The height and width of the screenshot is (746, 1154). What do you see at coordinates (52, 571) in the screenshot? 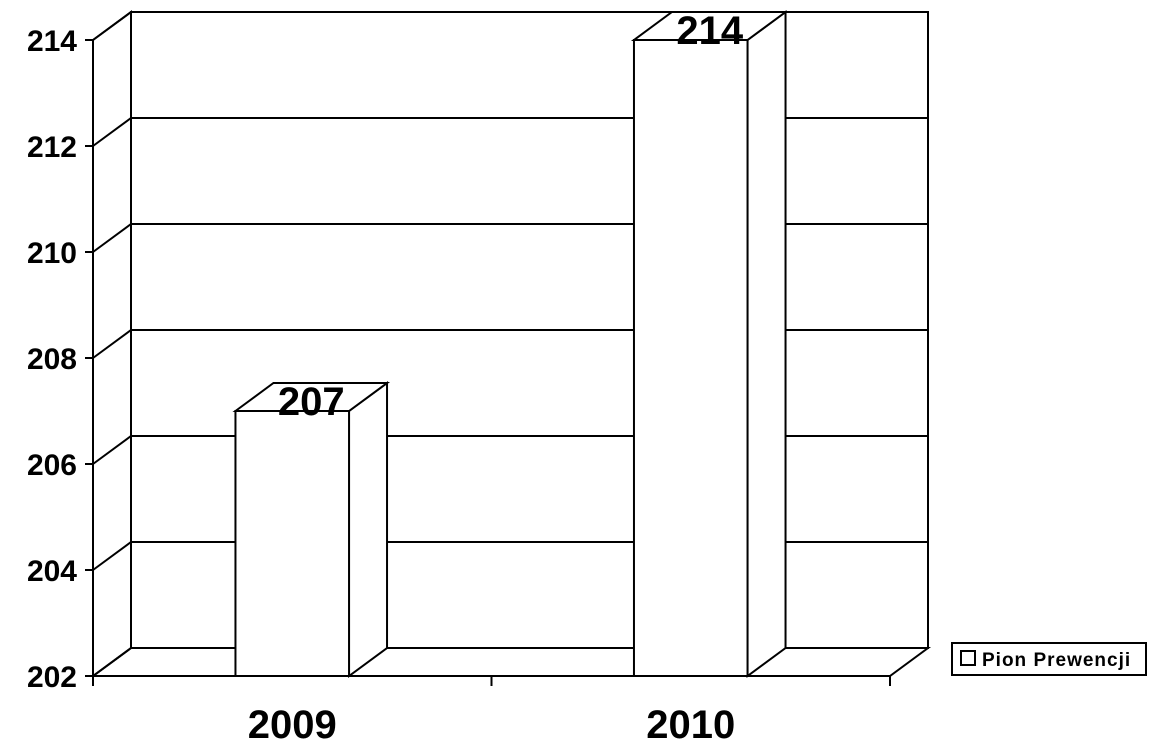
I see `y-tick-label: 204` at bounding box center [52, 571].